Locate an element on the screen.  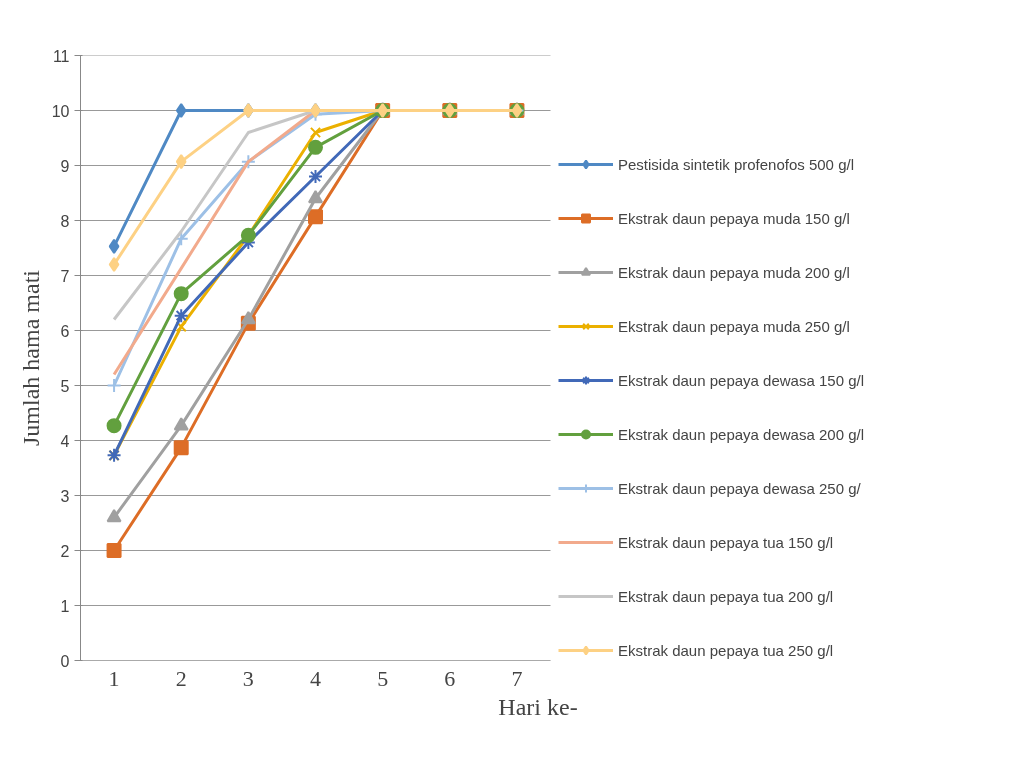
y-tick-label: 4 is located at coordinates (65, 441).